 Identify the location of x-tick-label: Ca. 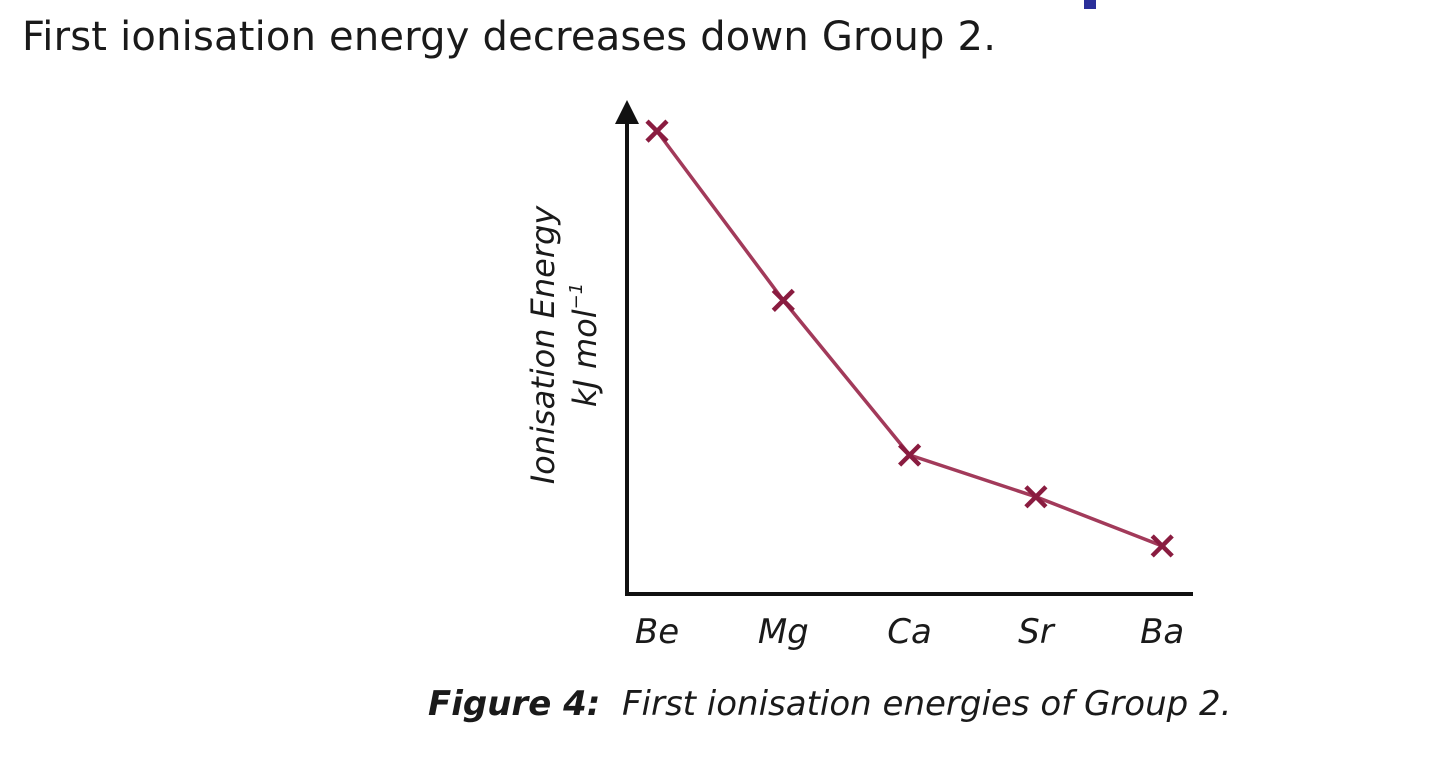
(909, 632).